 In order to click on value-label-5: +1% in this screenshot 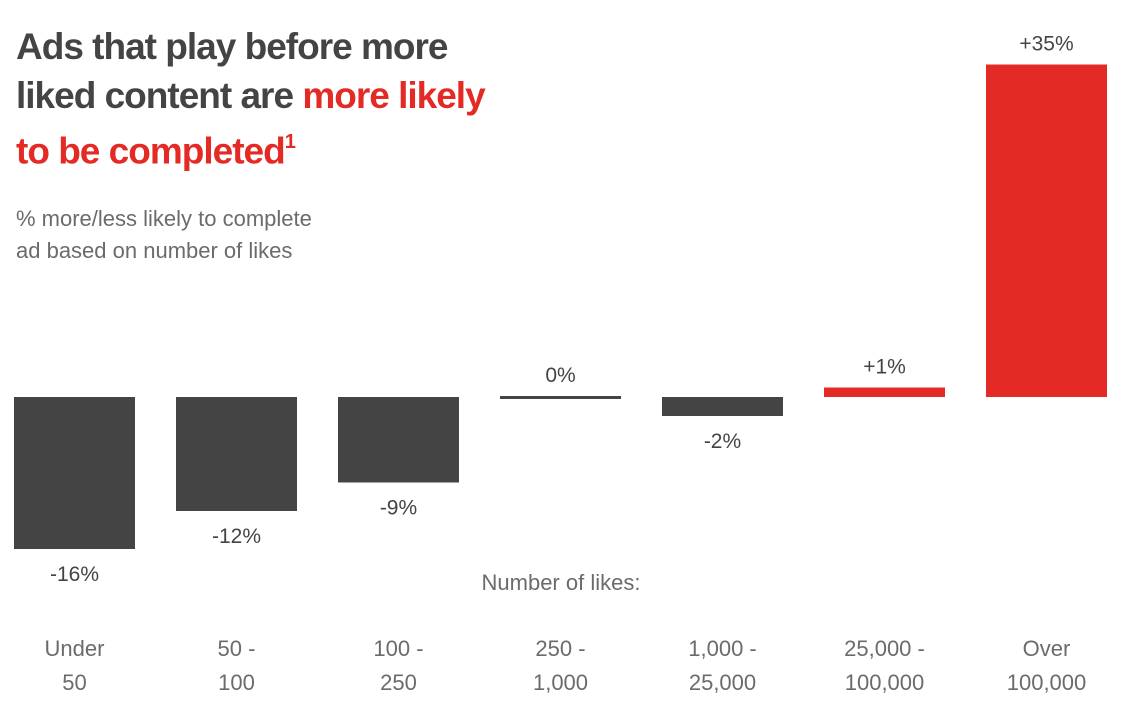, I will do `click(884, 367)`.